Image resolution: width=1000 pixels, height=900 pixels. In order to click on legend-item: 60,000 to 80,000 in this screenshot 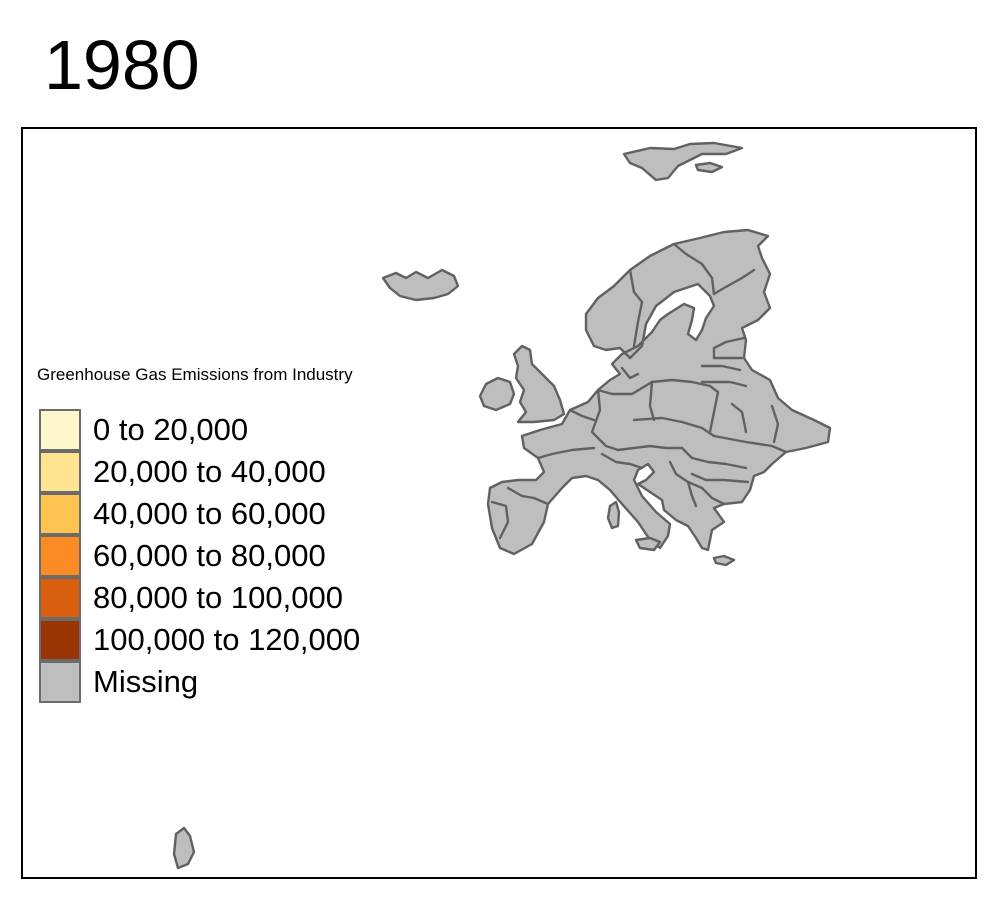, I will do `click(195, 556)`.